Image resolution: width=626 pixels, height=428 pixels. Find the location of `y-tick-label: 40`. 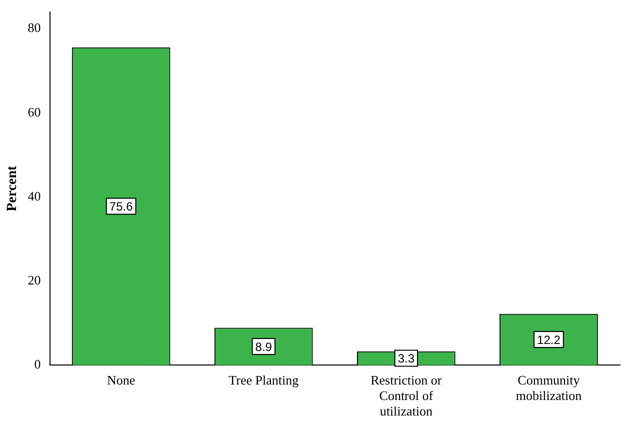

y-tick-label: 40 is located at coordinates (34, 196).